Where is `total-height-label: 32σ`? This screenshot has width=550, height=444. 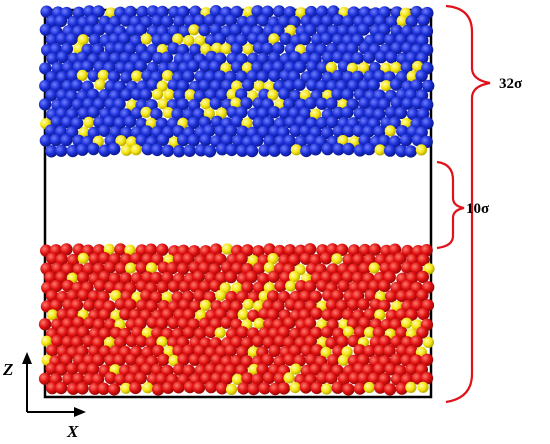 total-height-label: 32σ is located at coordinates (511, 84).